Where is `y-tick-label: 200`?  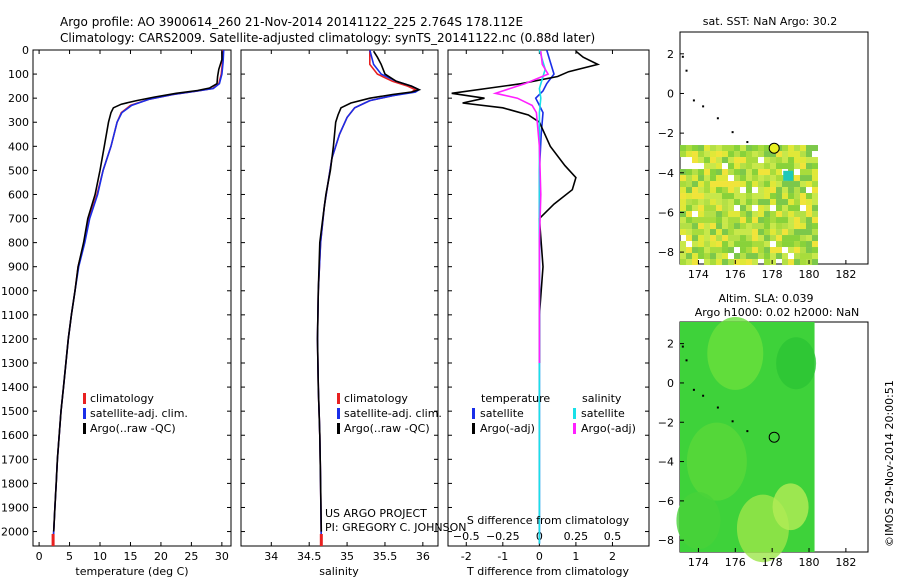 y-tick-label: 200 is located at coordinates (18, 98).